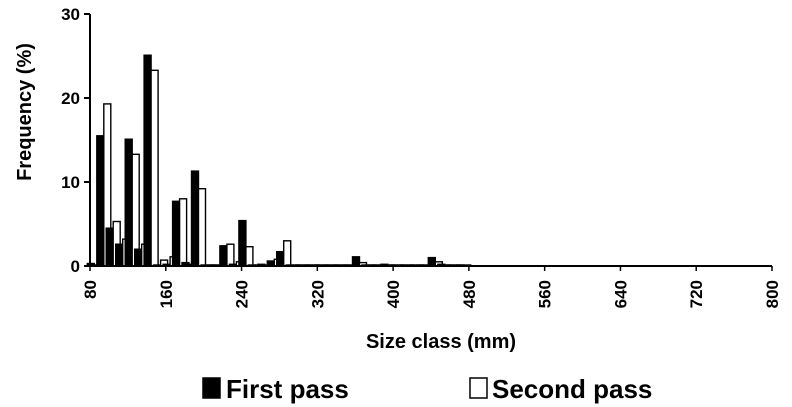  What do you see at coordinates (70, 98) in the screenshot?
I see `y-tick-label-20: 20` at bounding box center [70, 98].